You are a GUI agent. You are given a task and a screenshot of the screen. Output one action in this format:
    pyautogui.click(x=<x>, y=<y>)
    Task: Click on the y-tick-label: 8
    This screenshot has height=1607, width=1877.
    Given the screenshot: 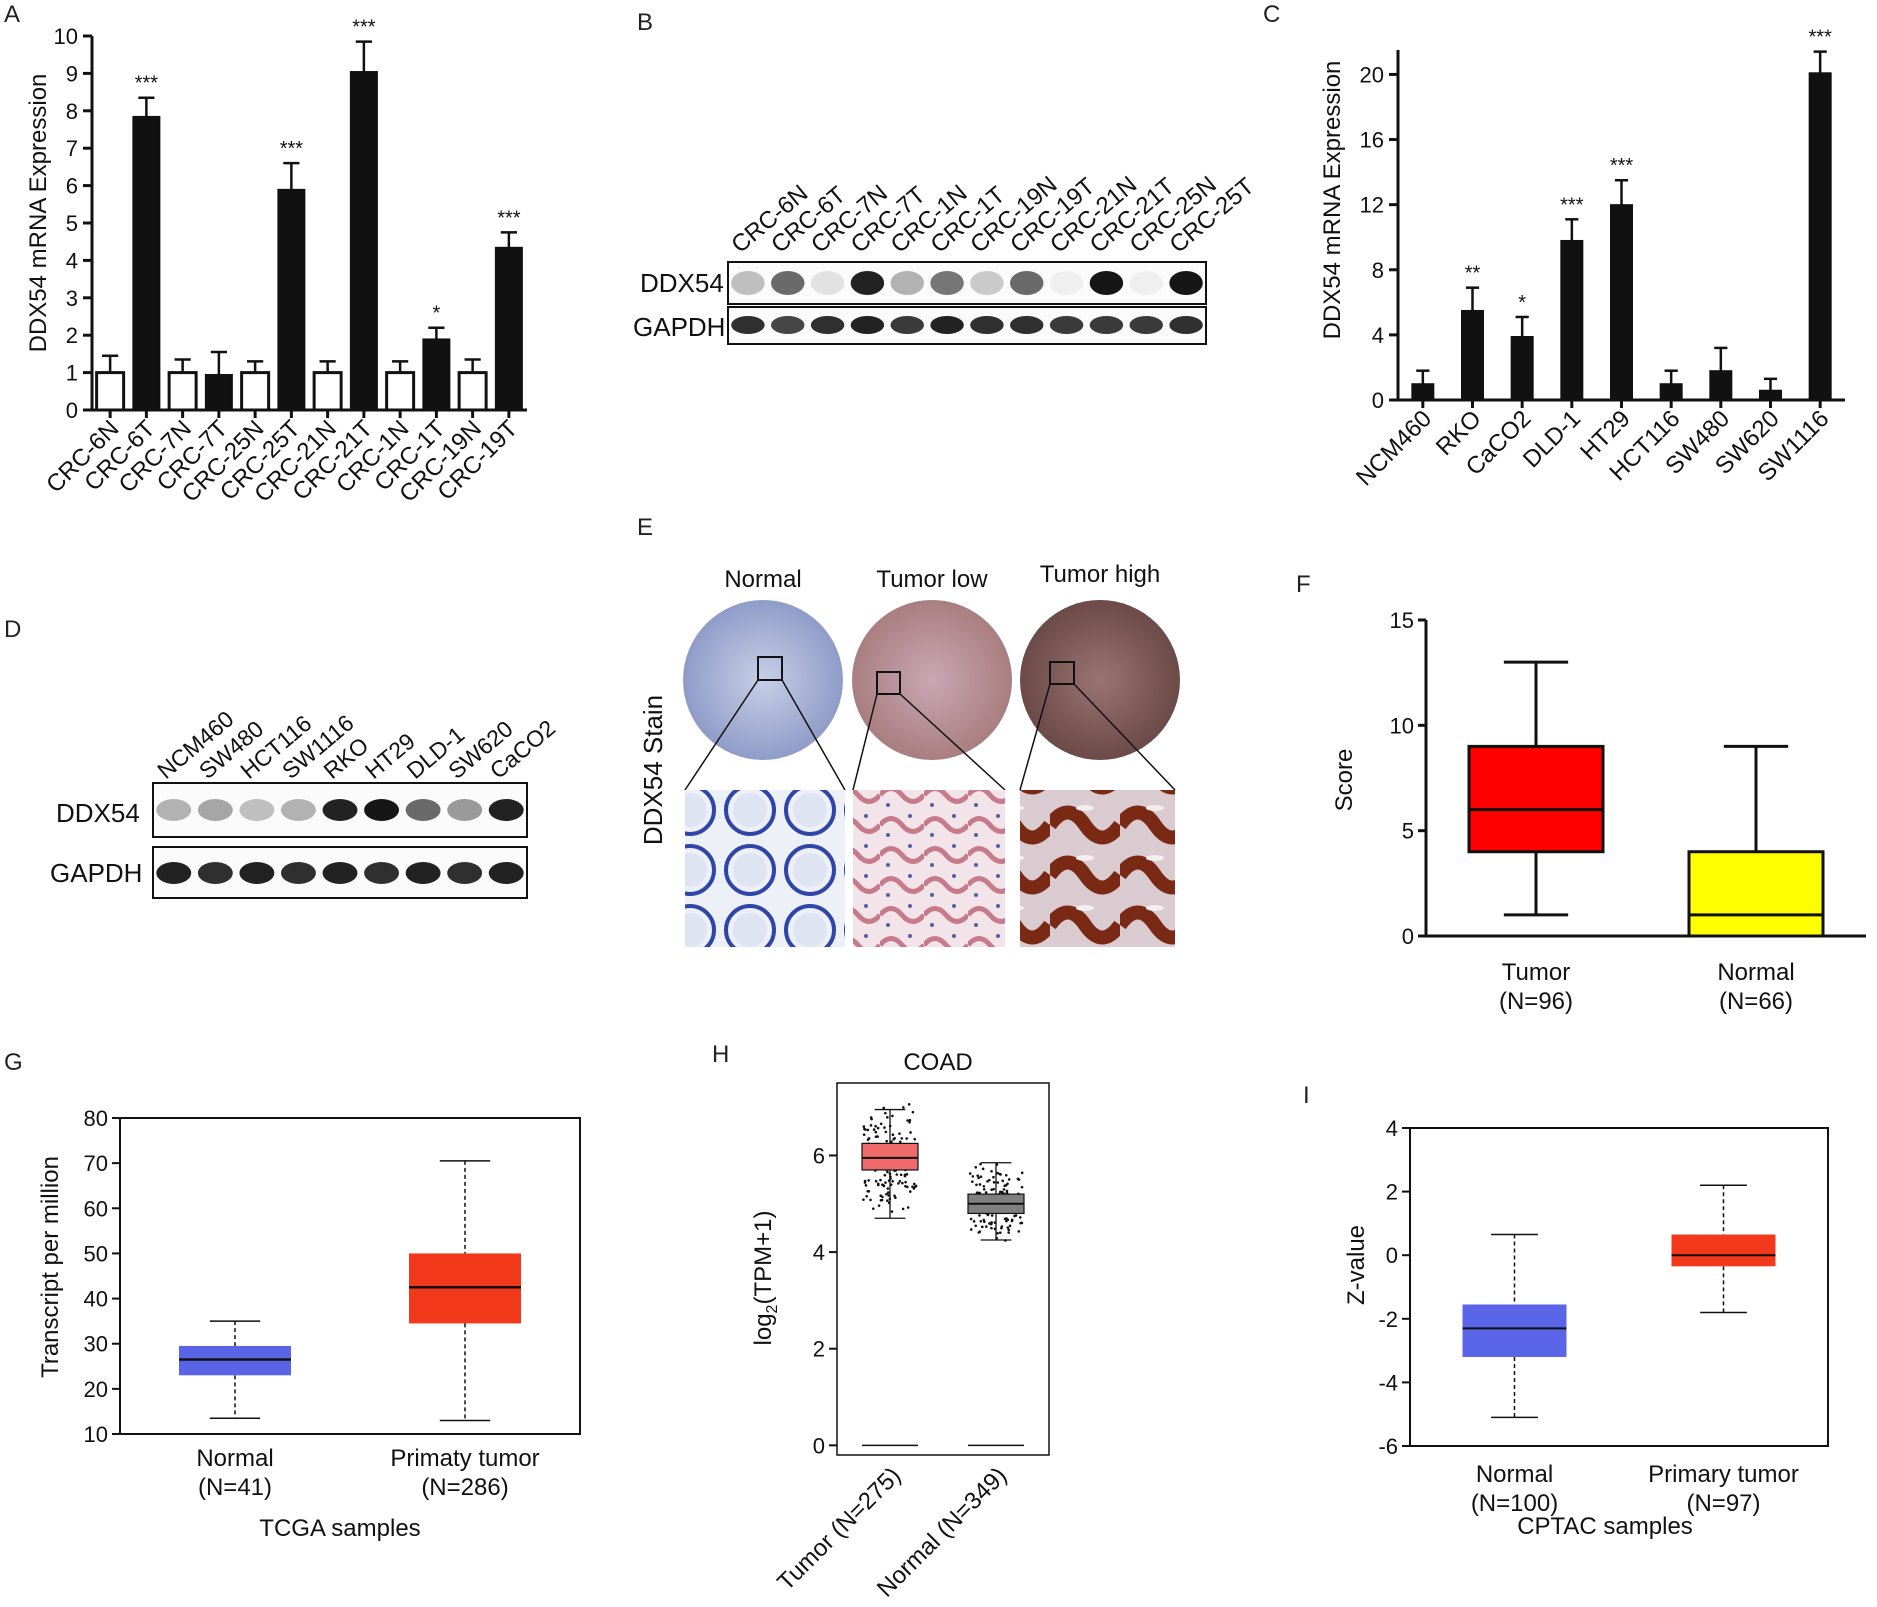 What is the action you would take?
    pyautogui.click(x=1378, y=270)
    